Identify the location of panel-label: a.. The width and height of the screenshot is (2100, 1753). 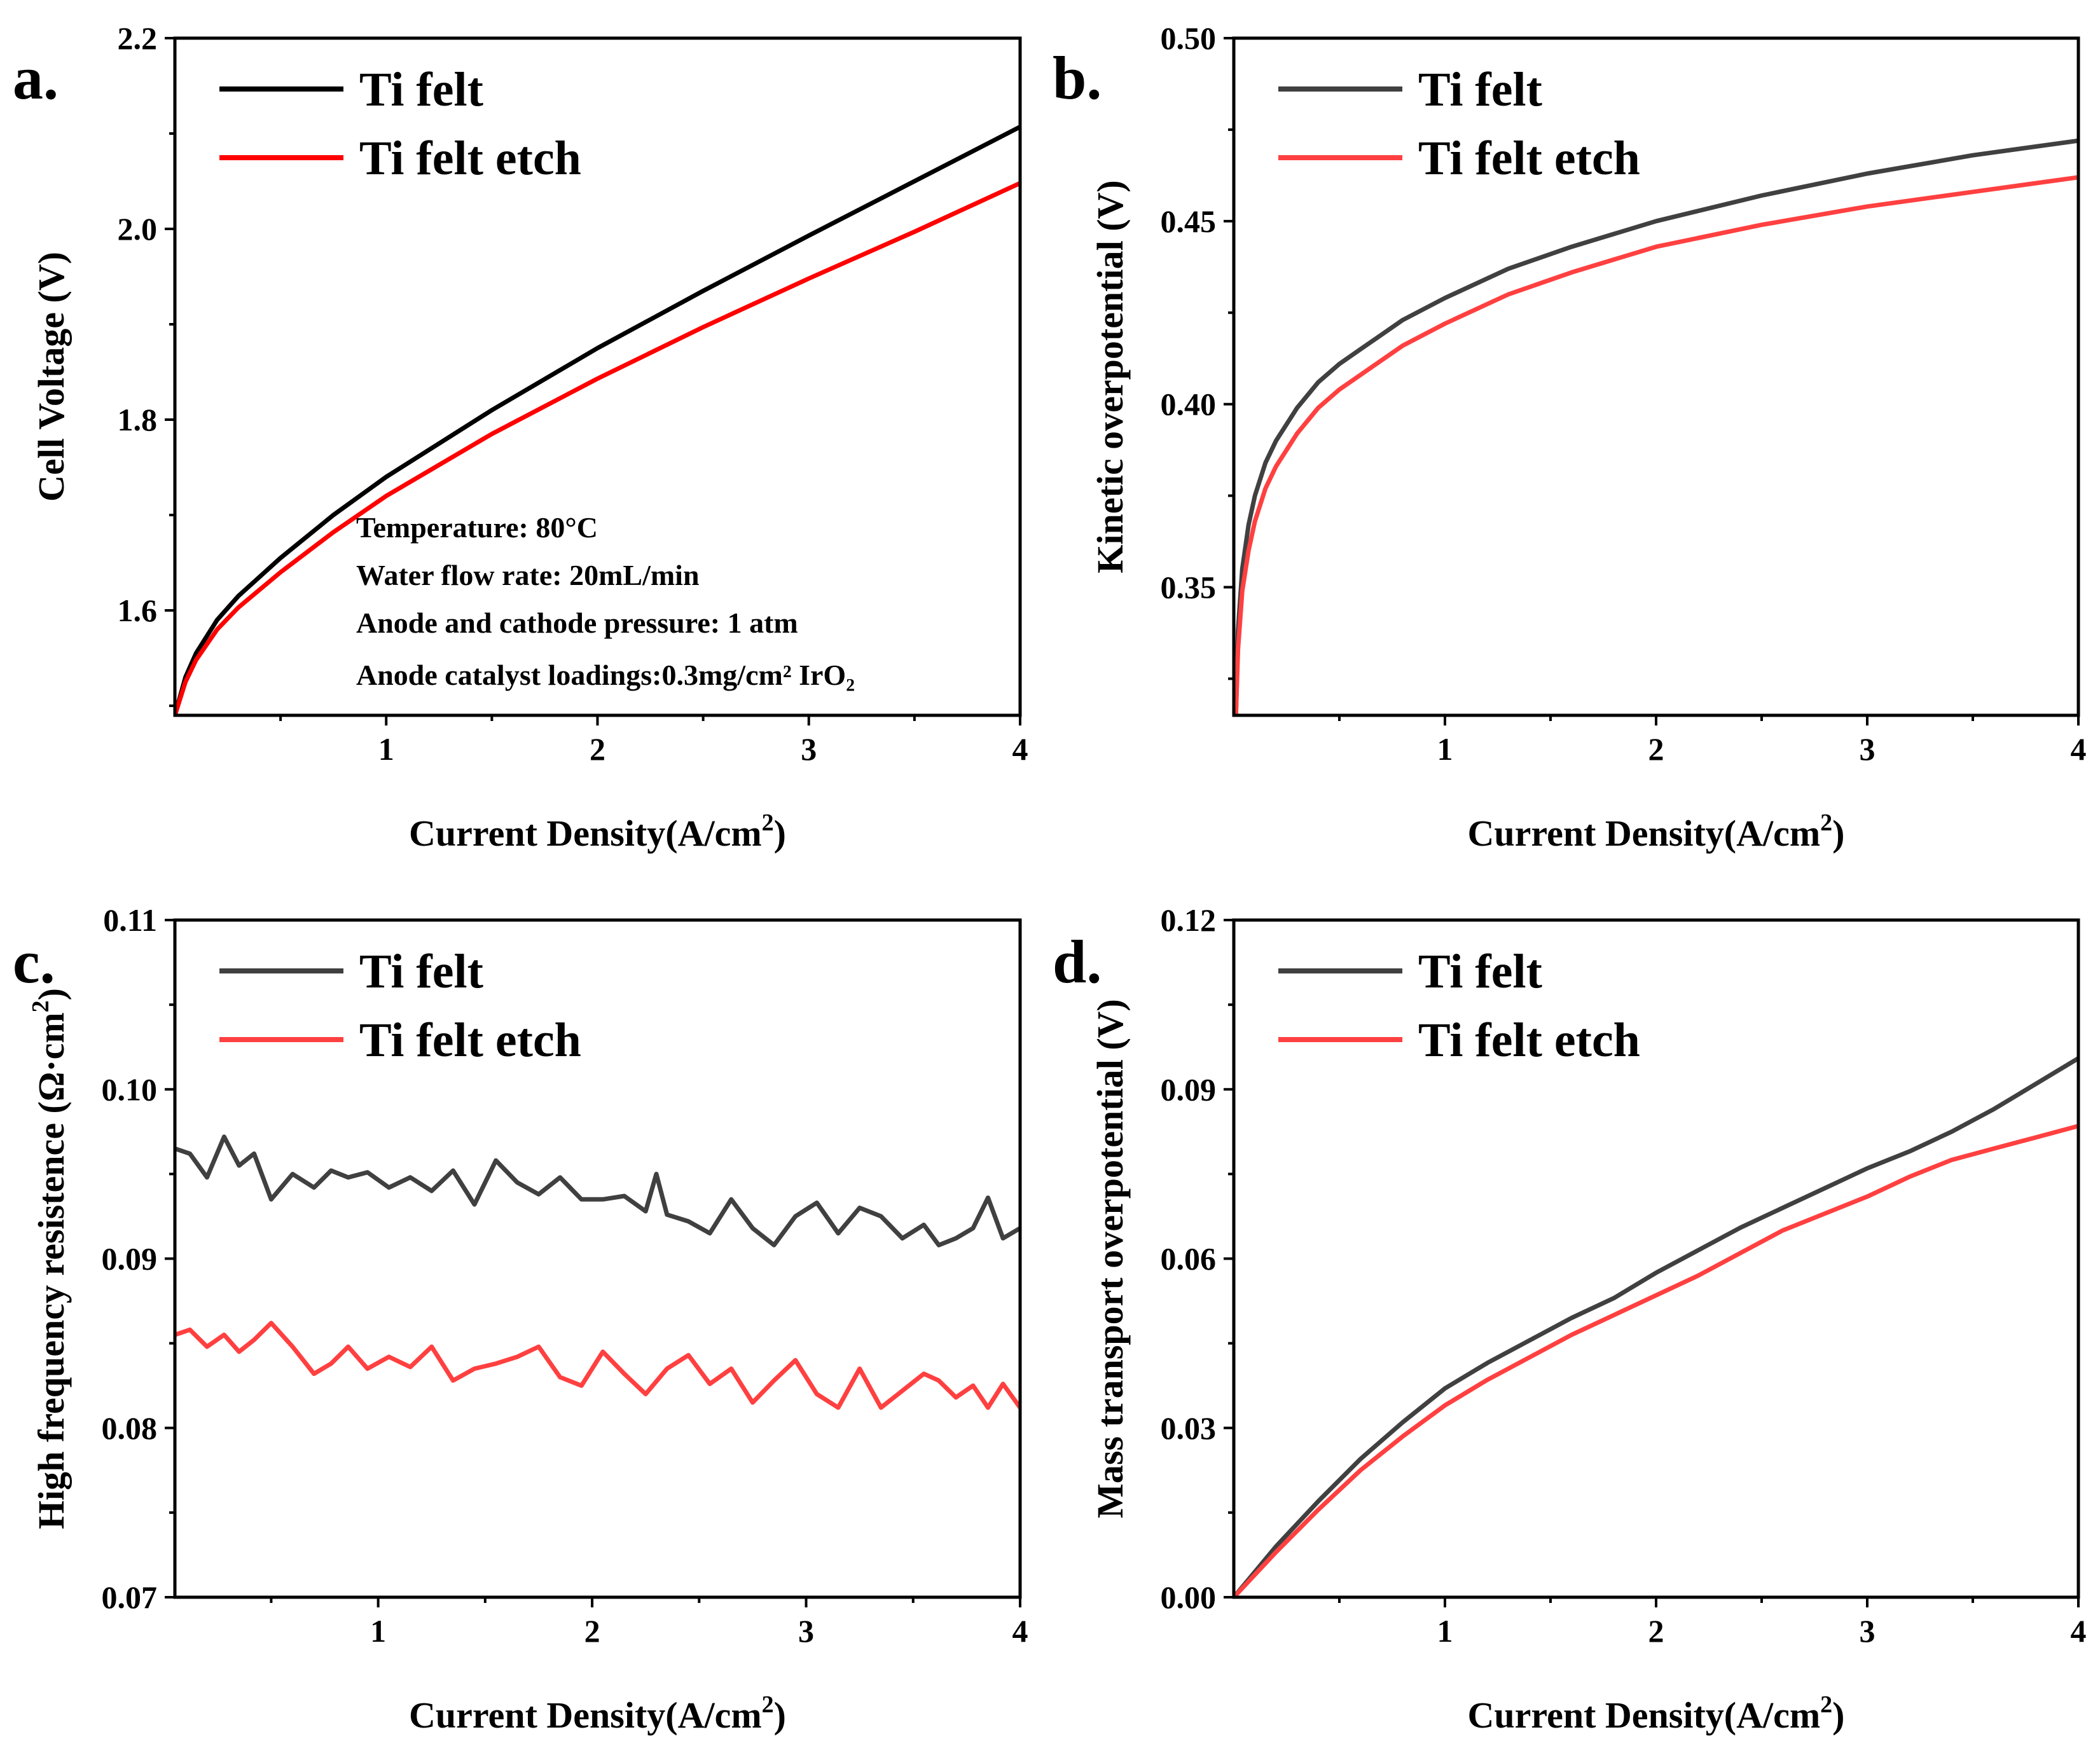
(36, 78).